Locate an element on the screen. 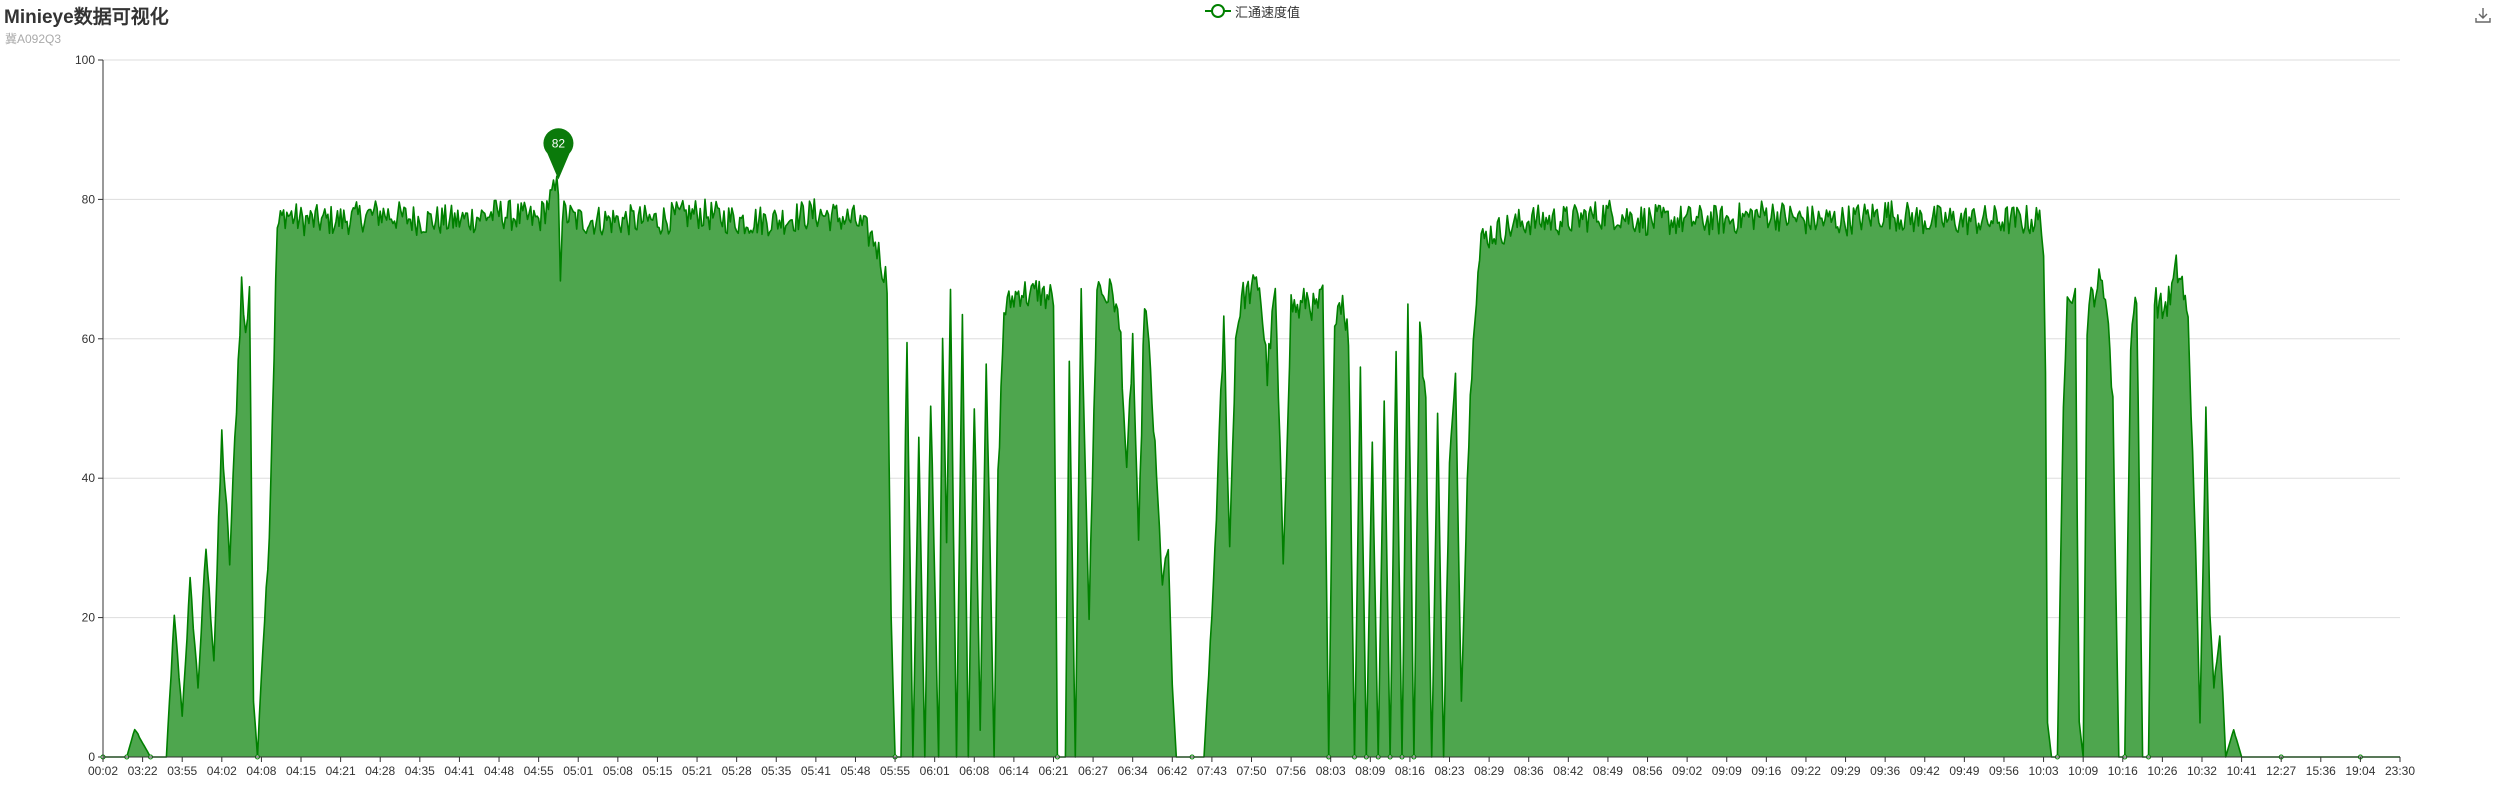 The width and height of the screenshot is (2500, 800). x-tick-label: 09:09 is located at coordinates (1727, 771).